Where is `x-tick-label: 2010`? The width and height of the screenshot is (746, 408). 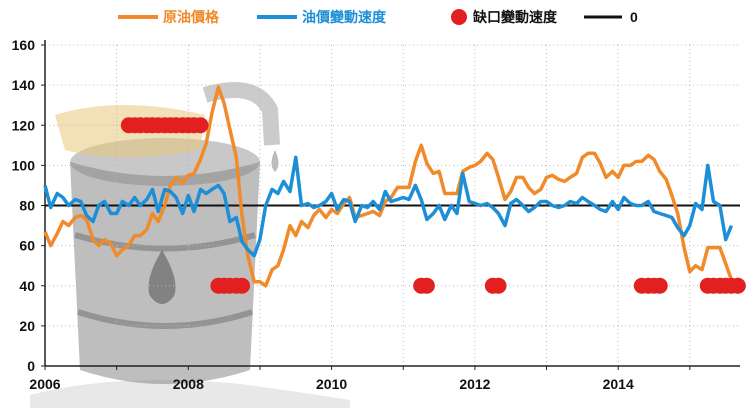 x-tick-label: 2010 is located at coordinates (331, 384).